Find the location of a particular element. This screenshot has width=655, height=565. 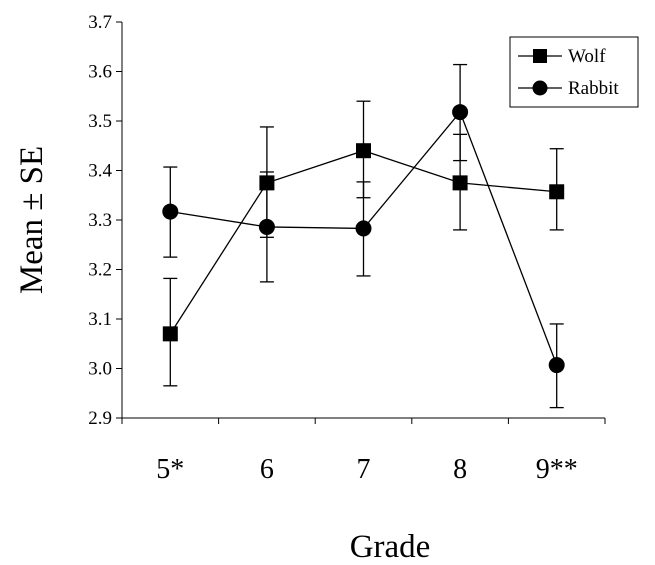

y-axis-title: Mean ± SE is located at coordinates (32, 220).